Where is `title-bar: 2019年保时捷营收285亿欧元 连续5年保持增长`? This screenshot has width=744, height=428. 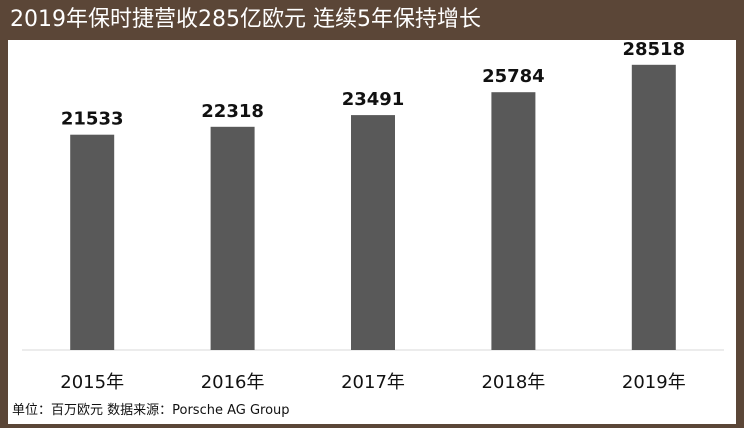
title-bar: 2019年保时捷营收285亿欧元 连续5年保持增长 is located at coordinates (372, 20).